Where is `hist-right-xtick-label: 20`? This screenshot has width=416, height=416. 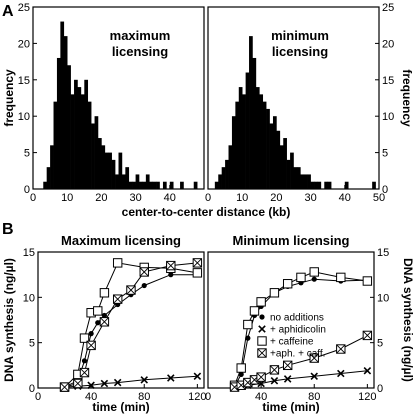
hist-right-xtick-label: 20 is located at coordinates (276, 198).